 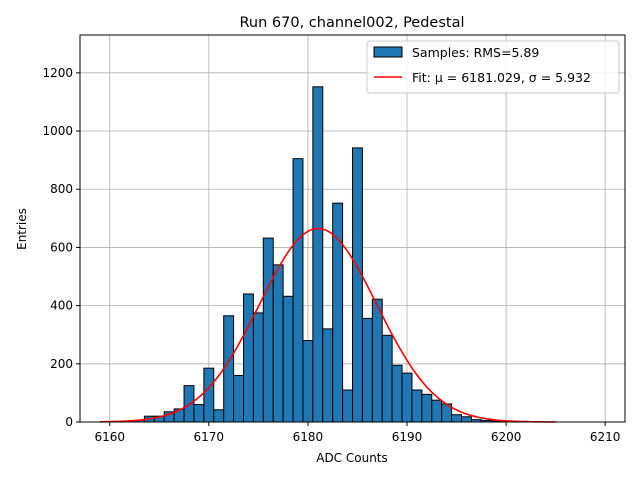 What do you see at coordinates (109, 437) in the screenshot?
I see `x-tick-label: 6160` at bounding box center [109, 437].